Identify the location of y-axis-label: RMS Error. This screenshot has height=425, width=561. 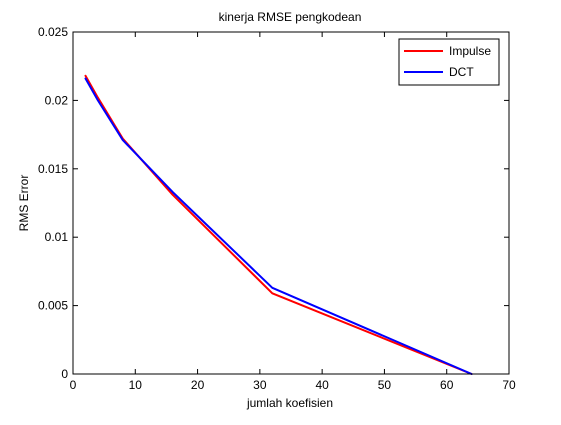
(24, 203).